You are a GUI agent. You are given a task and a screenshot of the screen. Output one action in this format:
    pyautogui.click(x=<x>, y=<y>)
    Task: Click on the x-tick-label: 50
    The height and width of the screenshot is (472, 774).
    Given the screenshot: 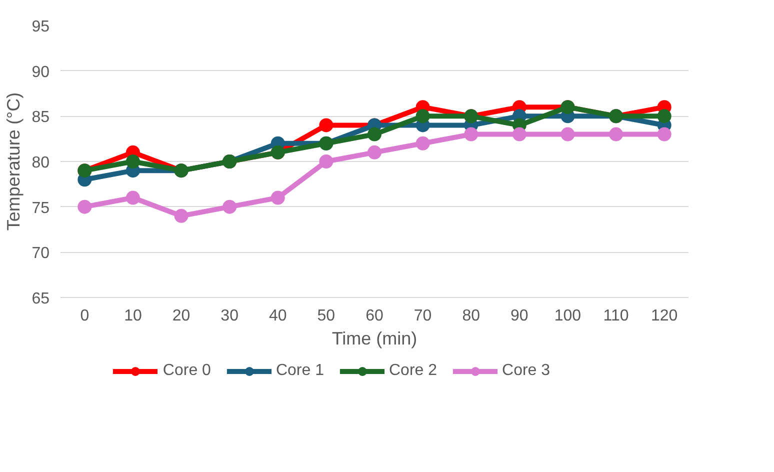 What is the action you would take?
    pyautogui.click(x=326, y=316)
    